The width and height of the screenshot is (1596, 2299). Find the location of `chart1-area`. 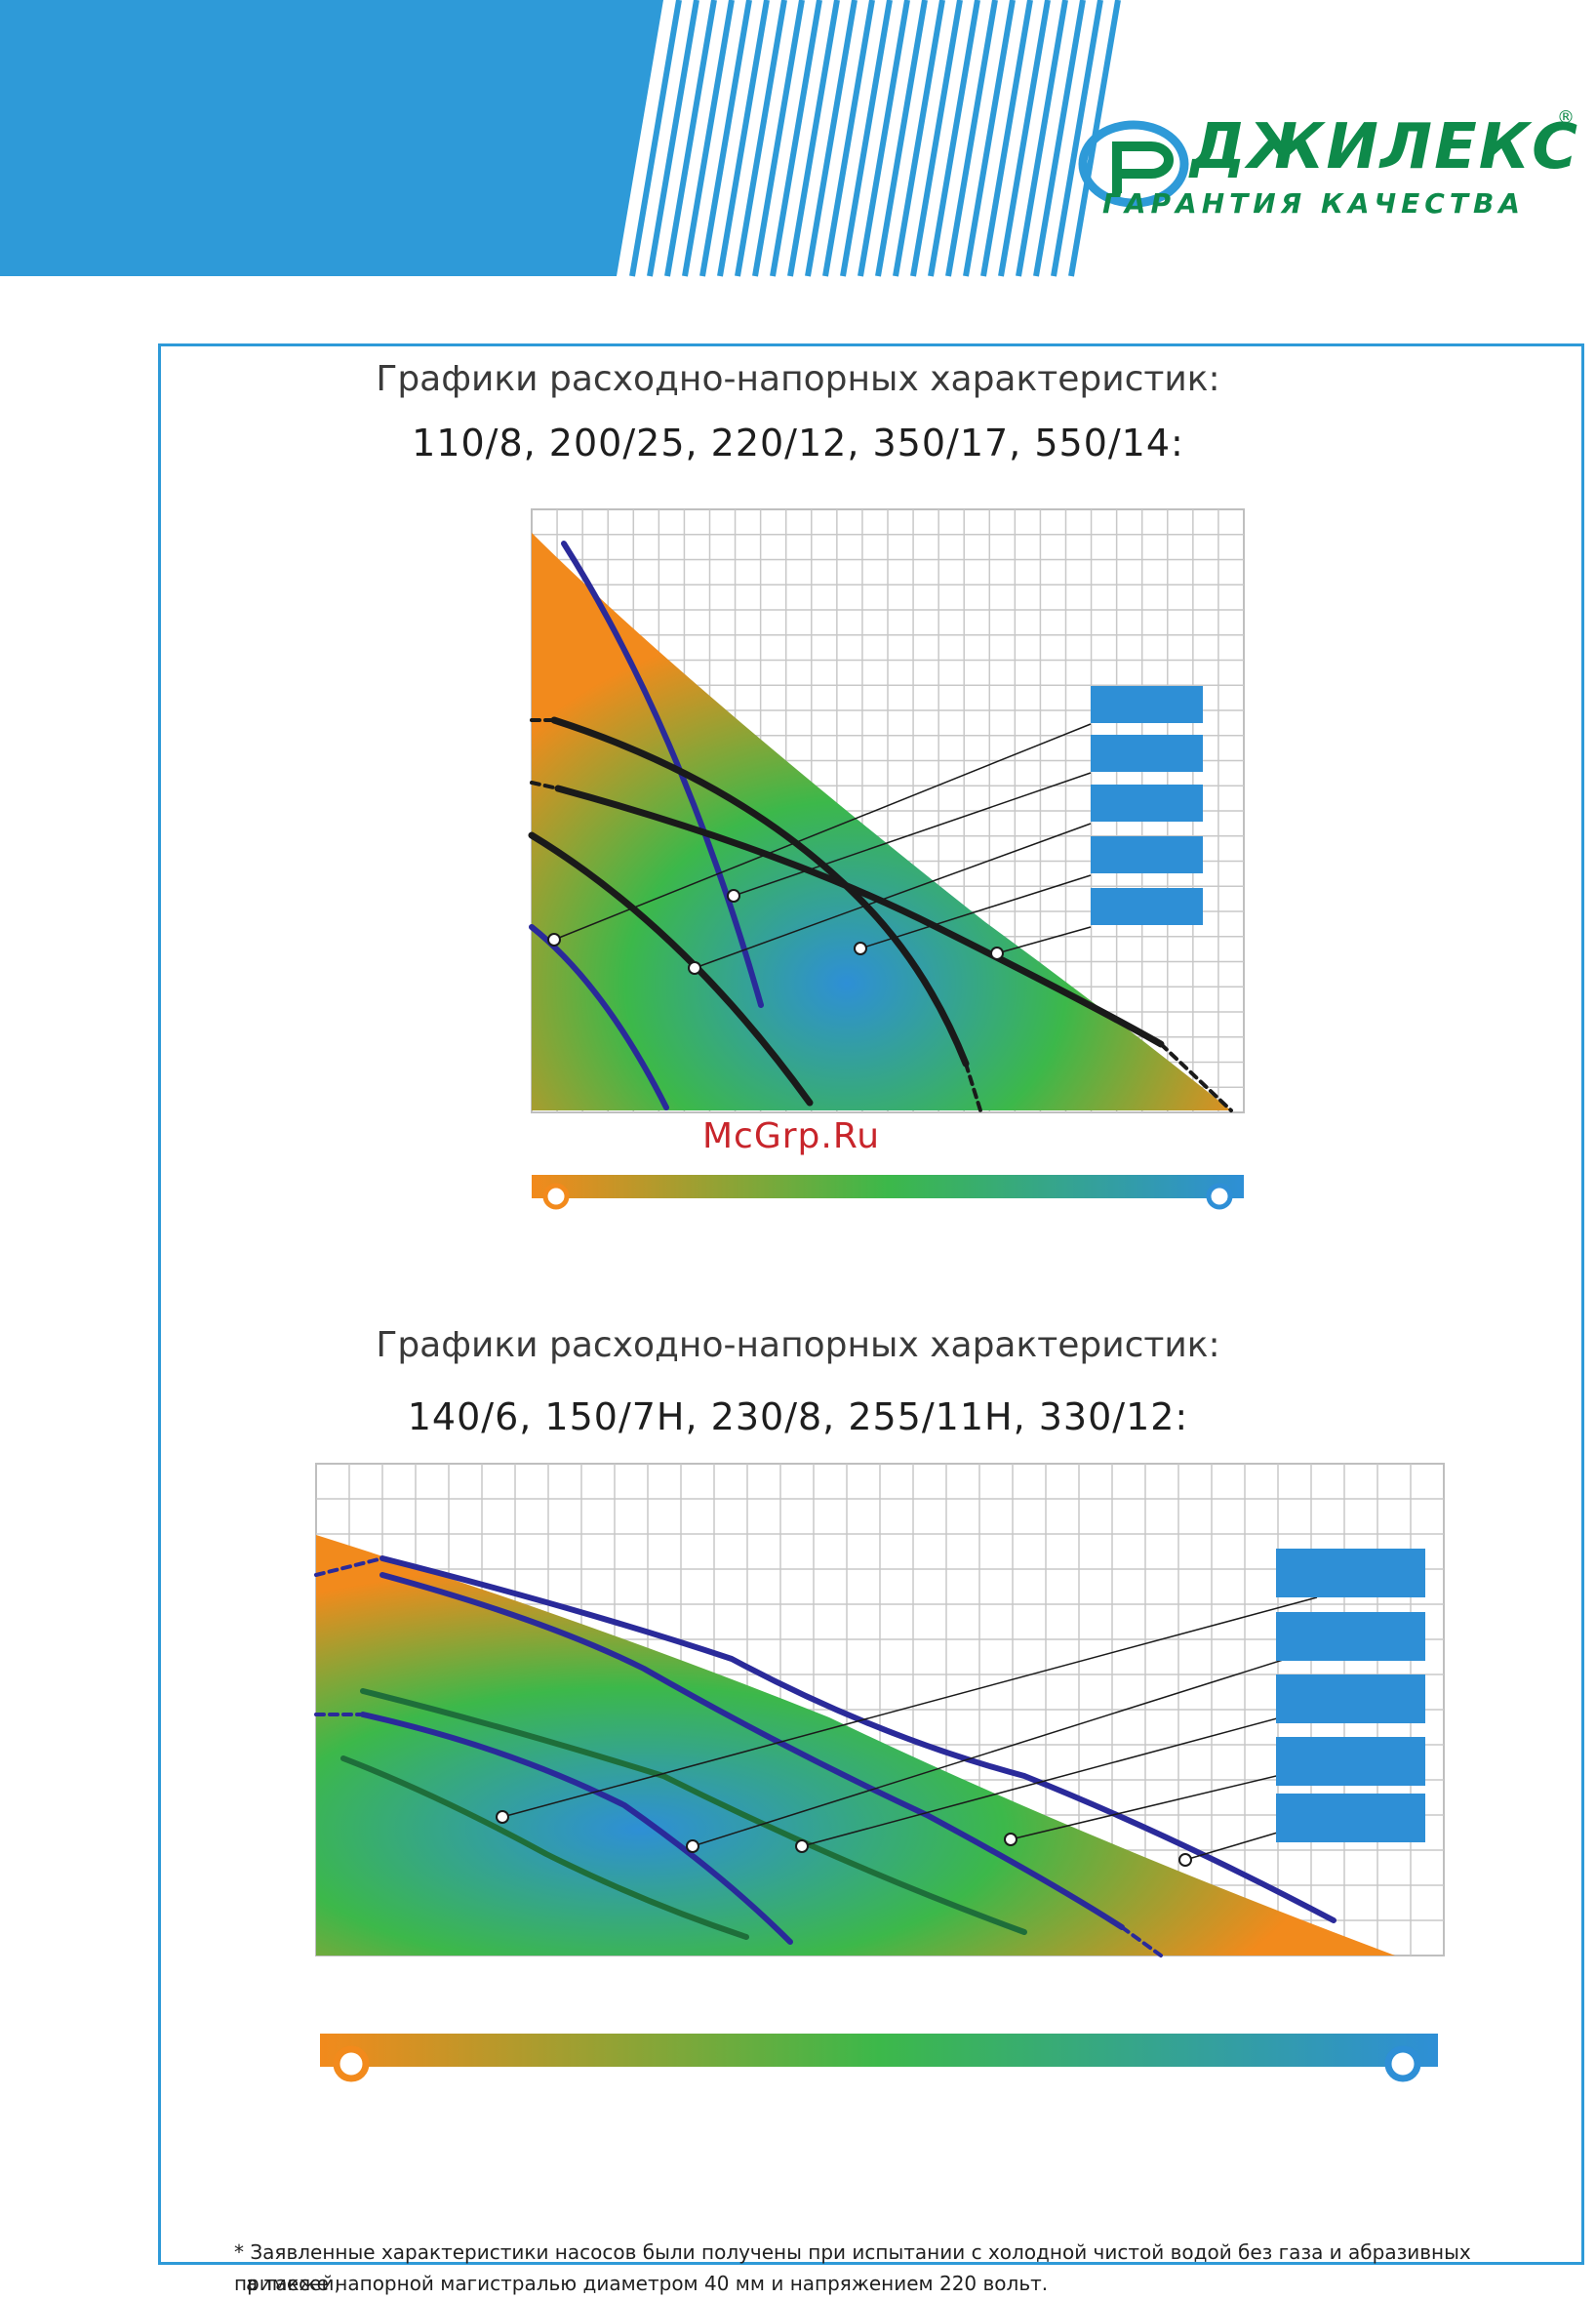

chart1-area is located at coordinates (882, 821).